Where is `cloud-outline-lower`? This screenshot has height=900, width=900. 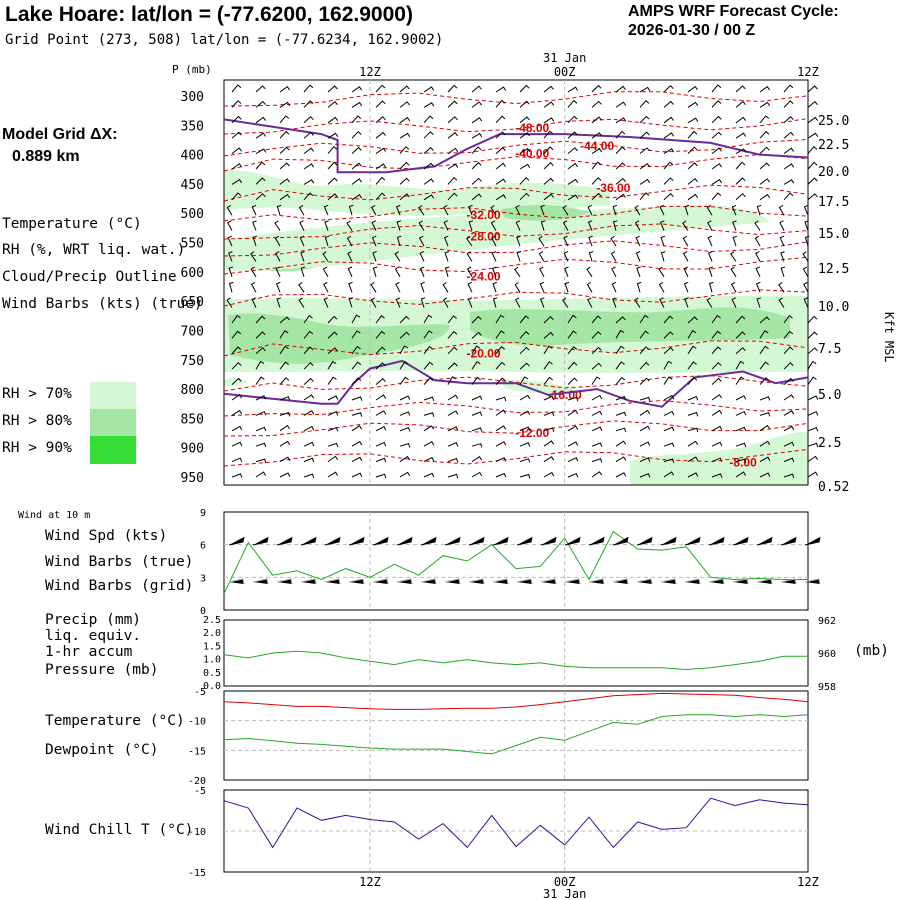
cloud-outline-lower is located at coordinates (516, 383).